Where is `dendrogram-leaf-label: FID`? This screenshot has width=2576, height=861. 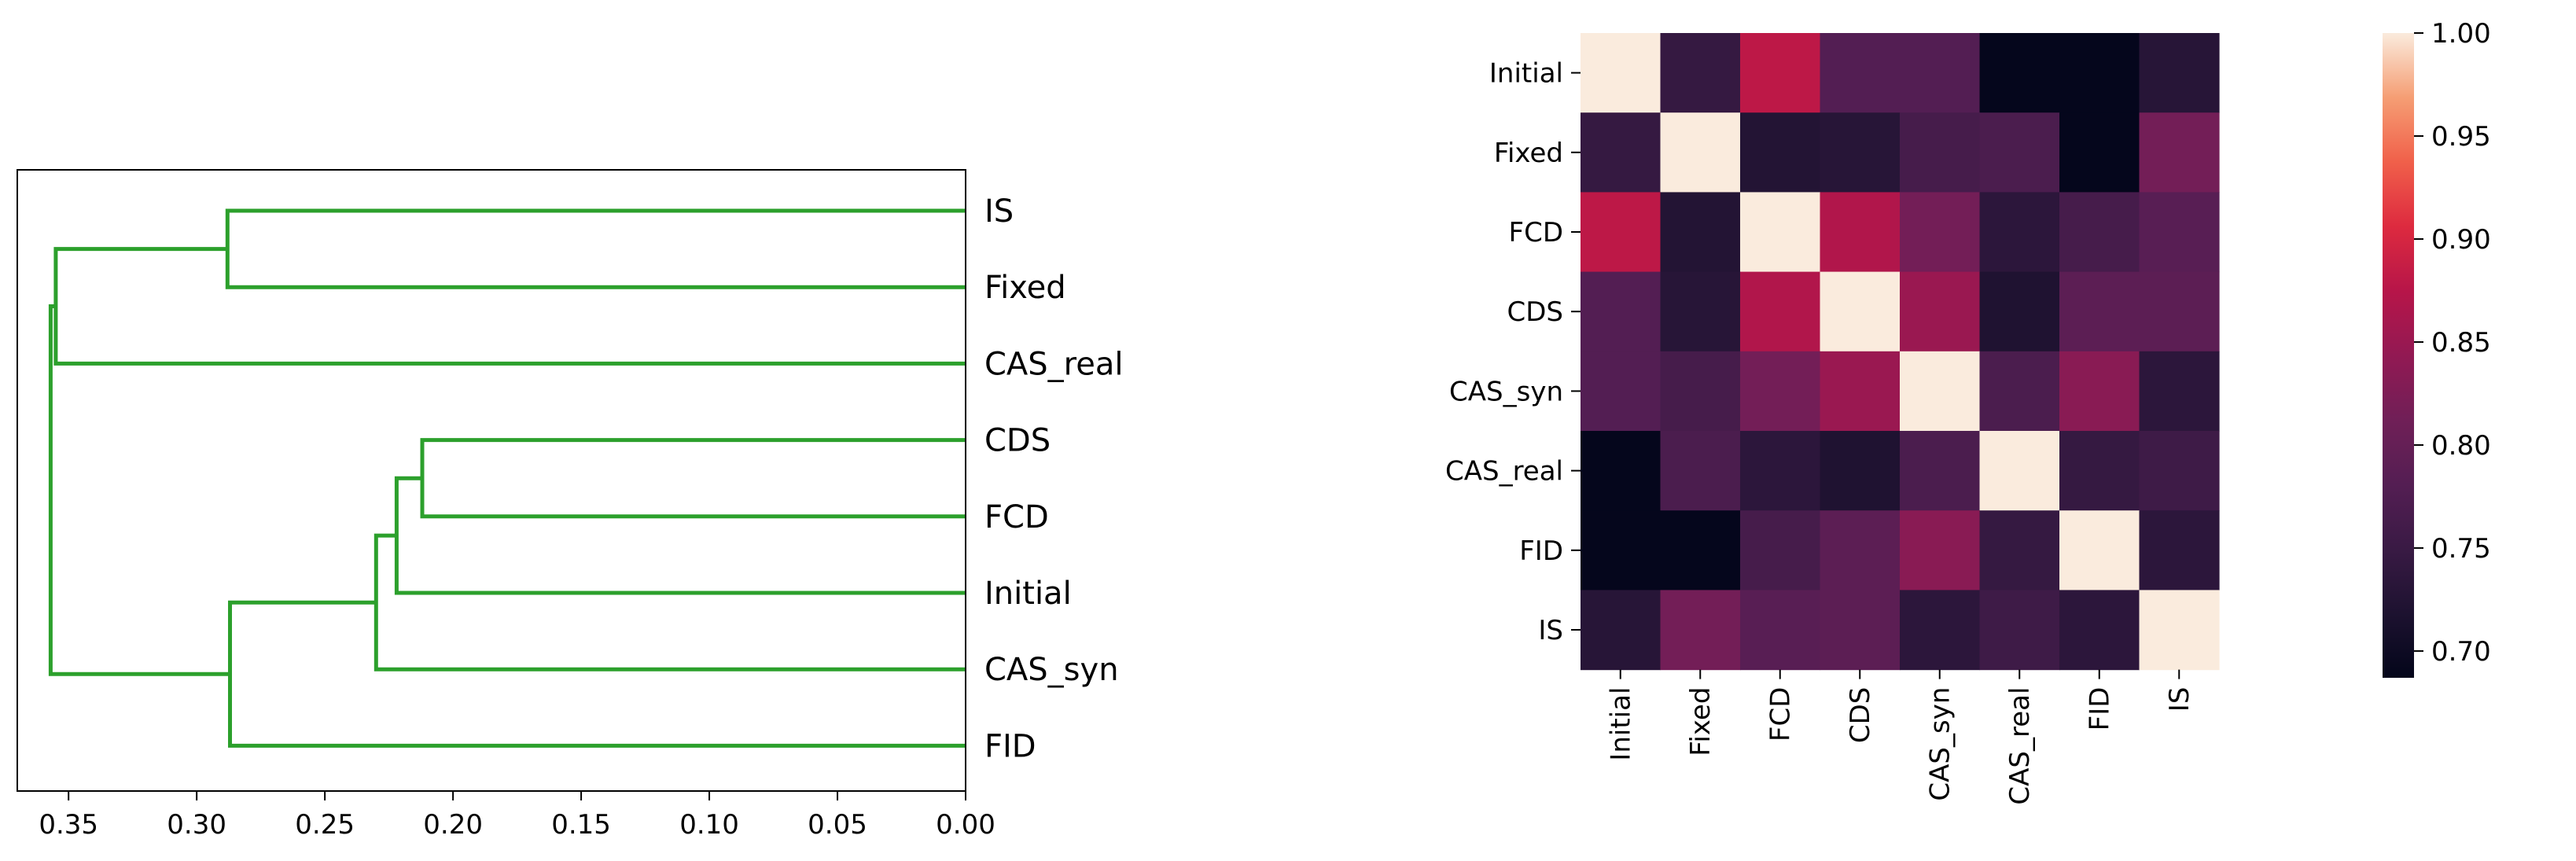
dendrogram-leaf-label: FID is located at coordinates (1010, 746).